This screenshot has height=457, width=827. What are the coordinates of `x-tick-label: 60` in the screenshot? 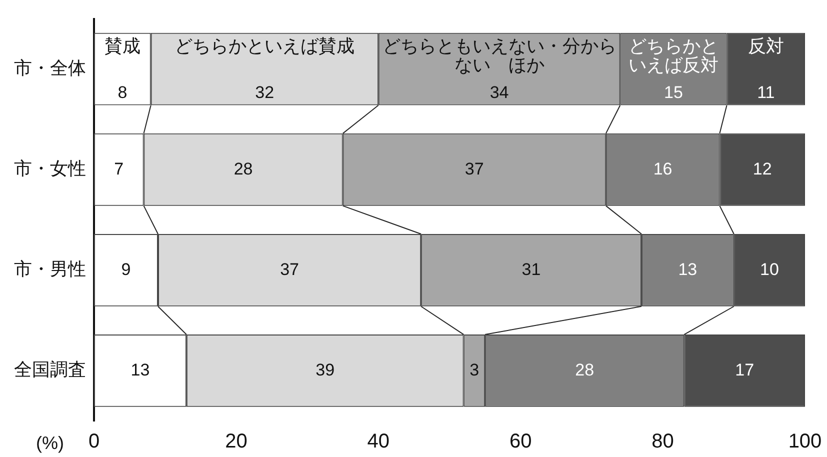 It's located at (520, 441).